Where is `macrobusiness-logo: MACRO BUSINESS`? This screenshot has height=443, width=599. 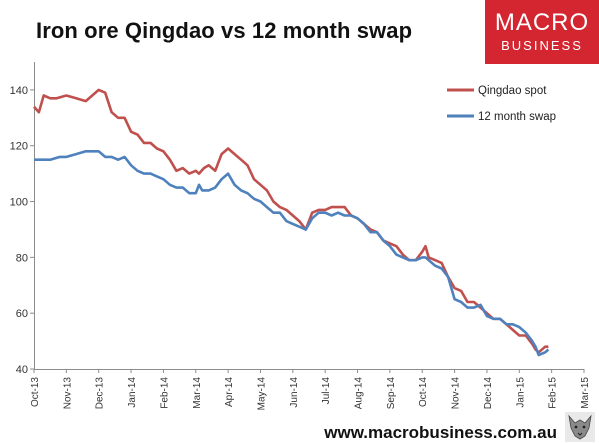 macrobusiness-logo: MACRO BUSINESS is located at coordinates (542, 32).